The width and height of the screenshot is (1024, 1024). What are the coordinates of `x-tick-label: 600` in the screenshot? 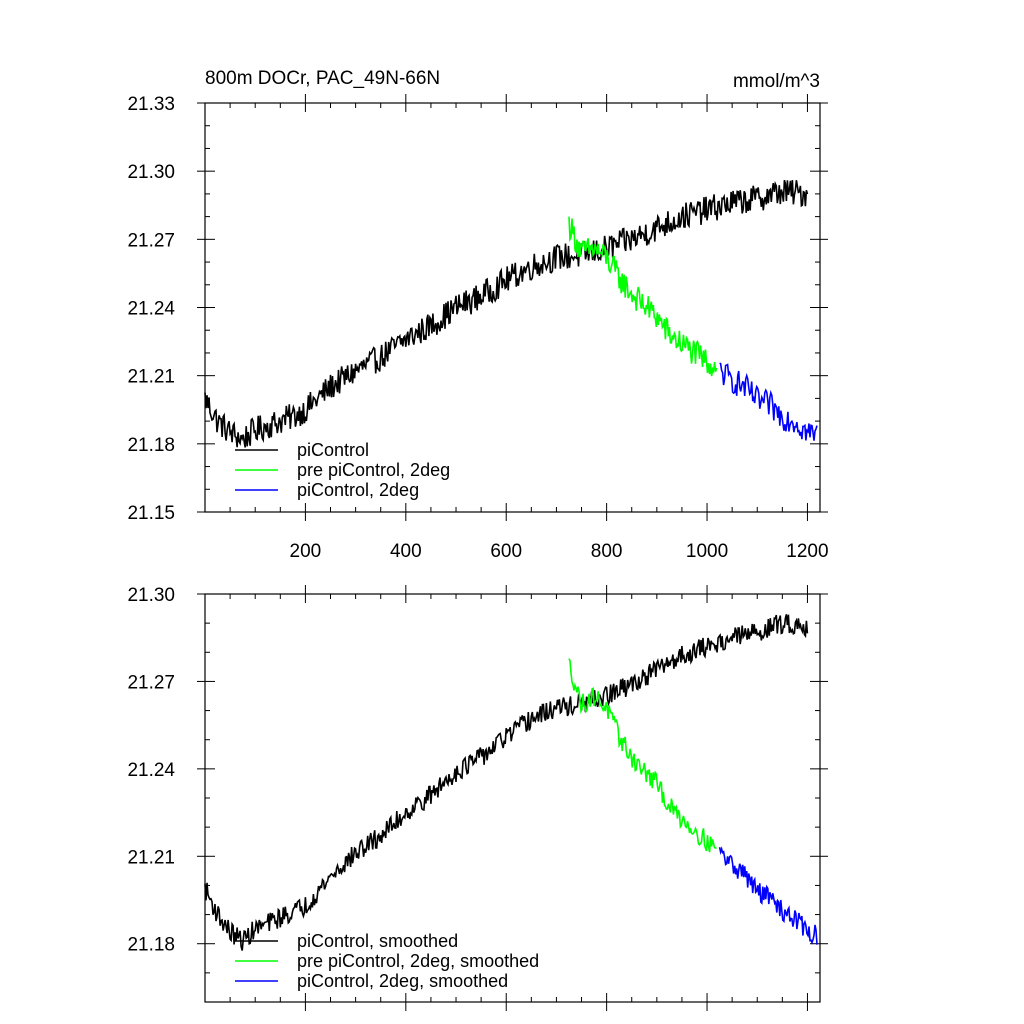 It's located at (506, 551).